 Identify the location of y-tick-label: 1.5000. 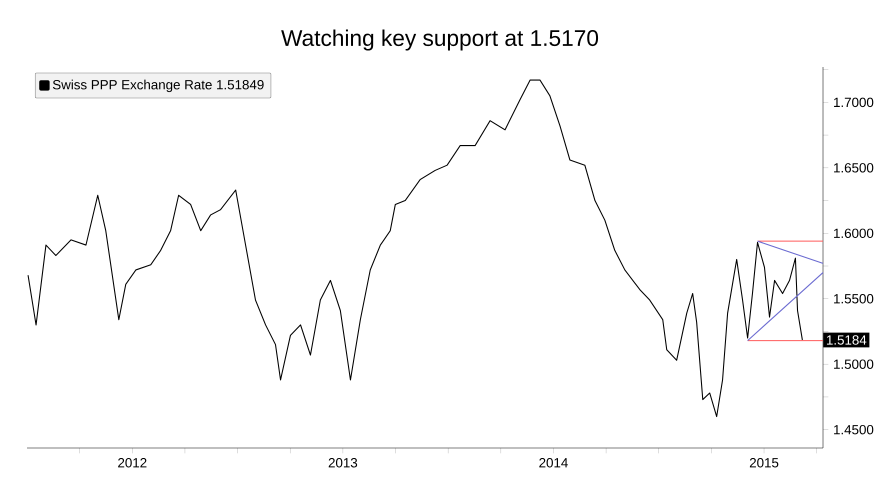
(854, 364).